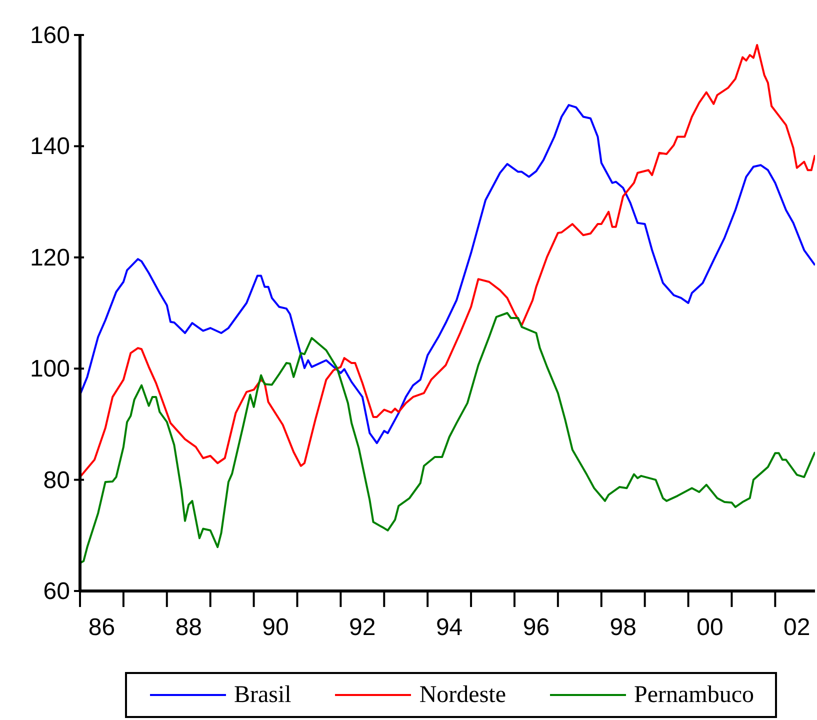  Describe the element at coordinates (536, 627) in the screenshot. I see `x-tick-label: 96` at that location.